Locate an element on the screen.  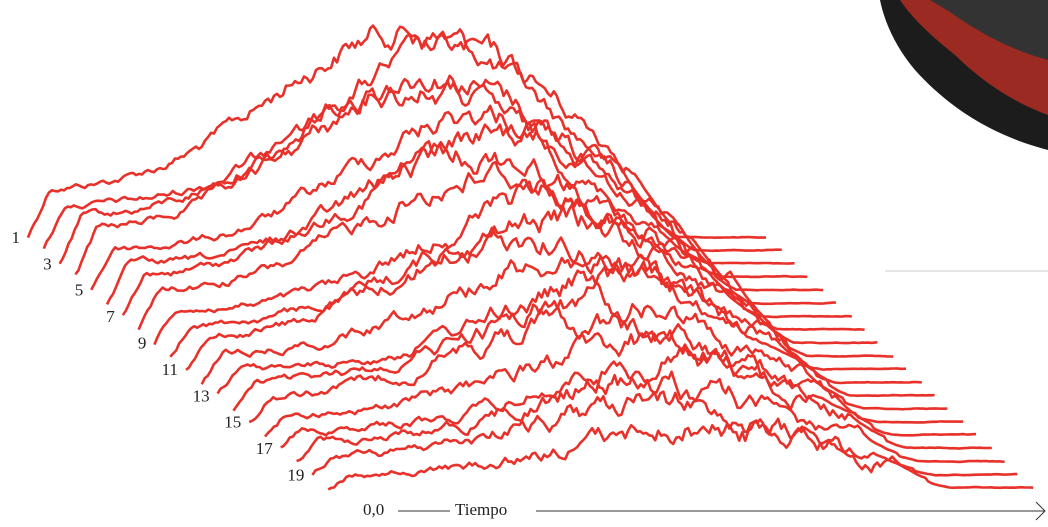
trace-label: 9 is located at coordinates (142, 343).